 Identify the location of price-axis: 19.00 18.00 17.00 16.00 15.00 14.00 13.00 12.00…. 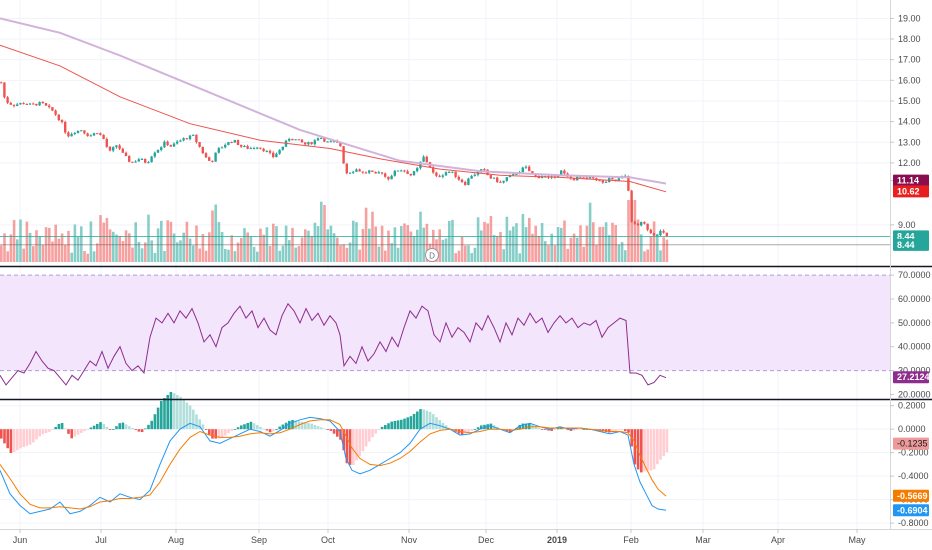
(910, 270).